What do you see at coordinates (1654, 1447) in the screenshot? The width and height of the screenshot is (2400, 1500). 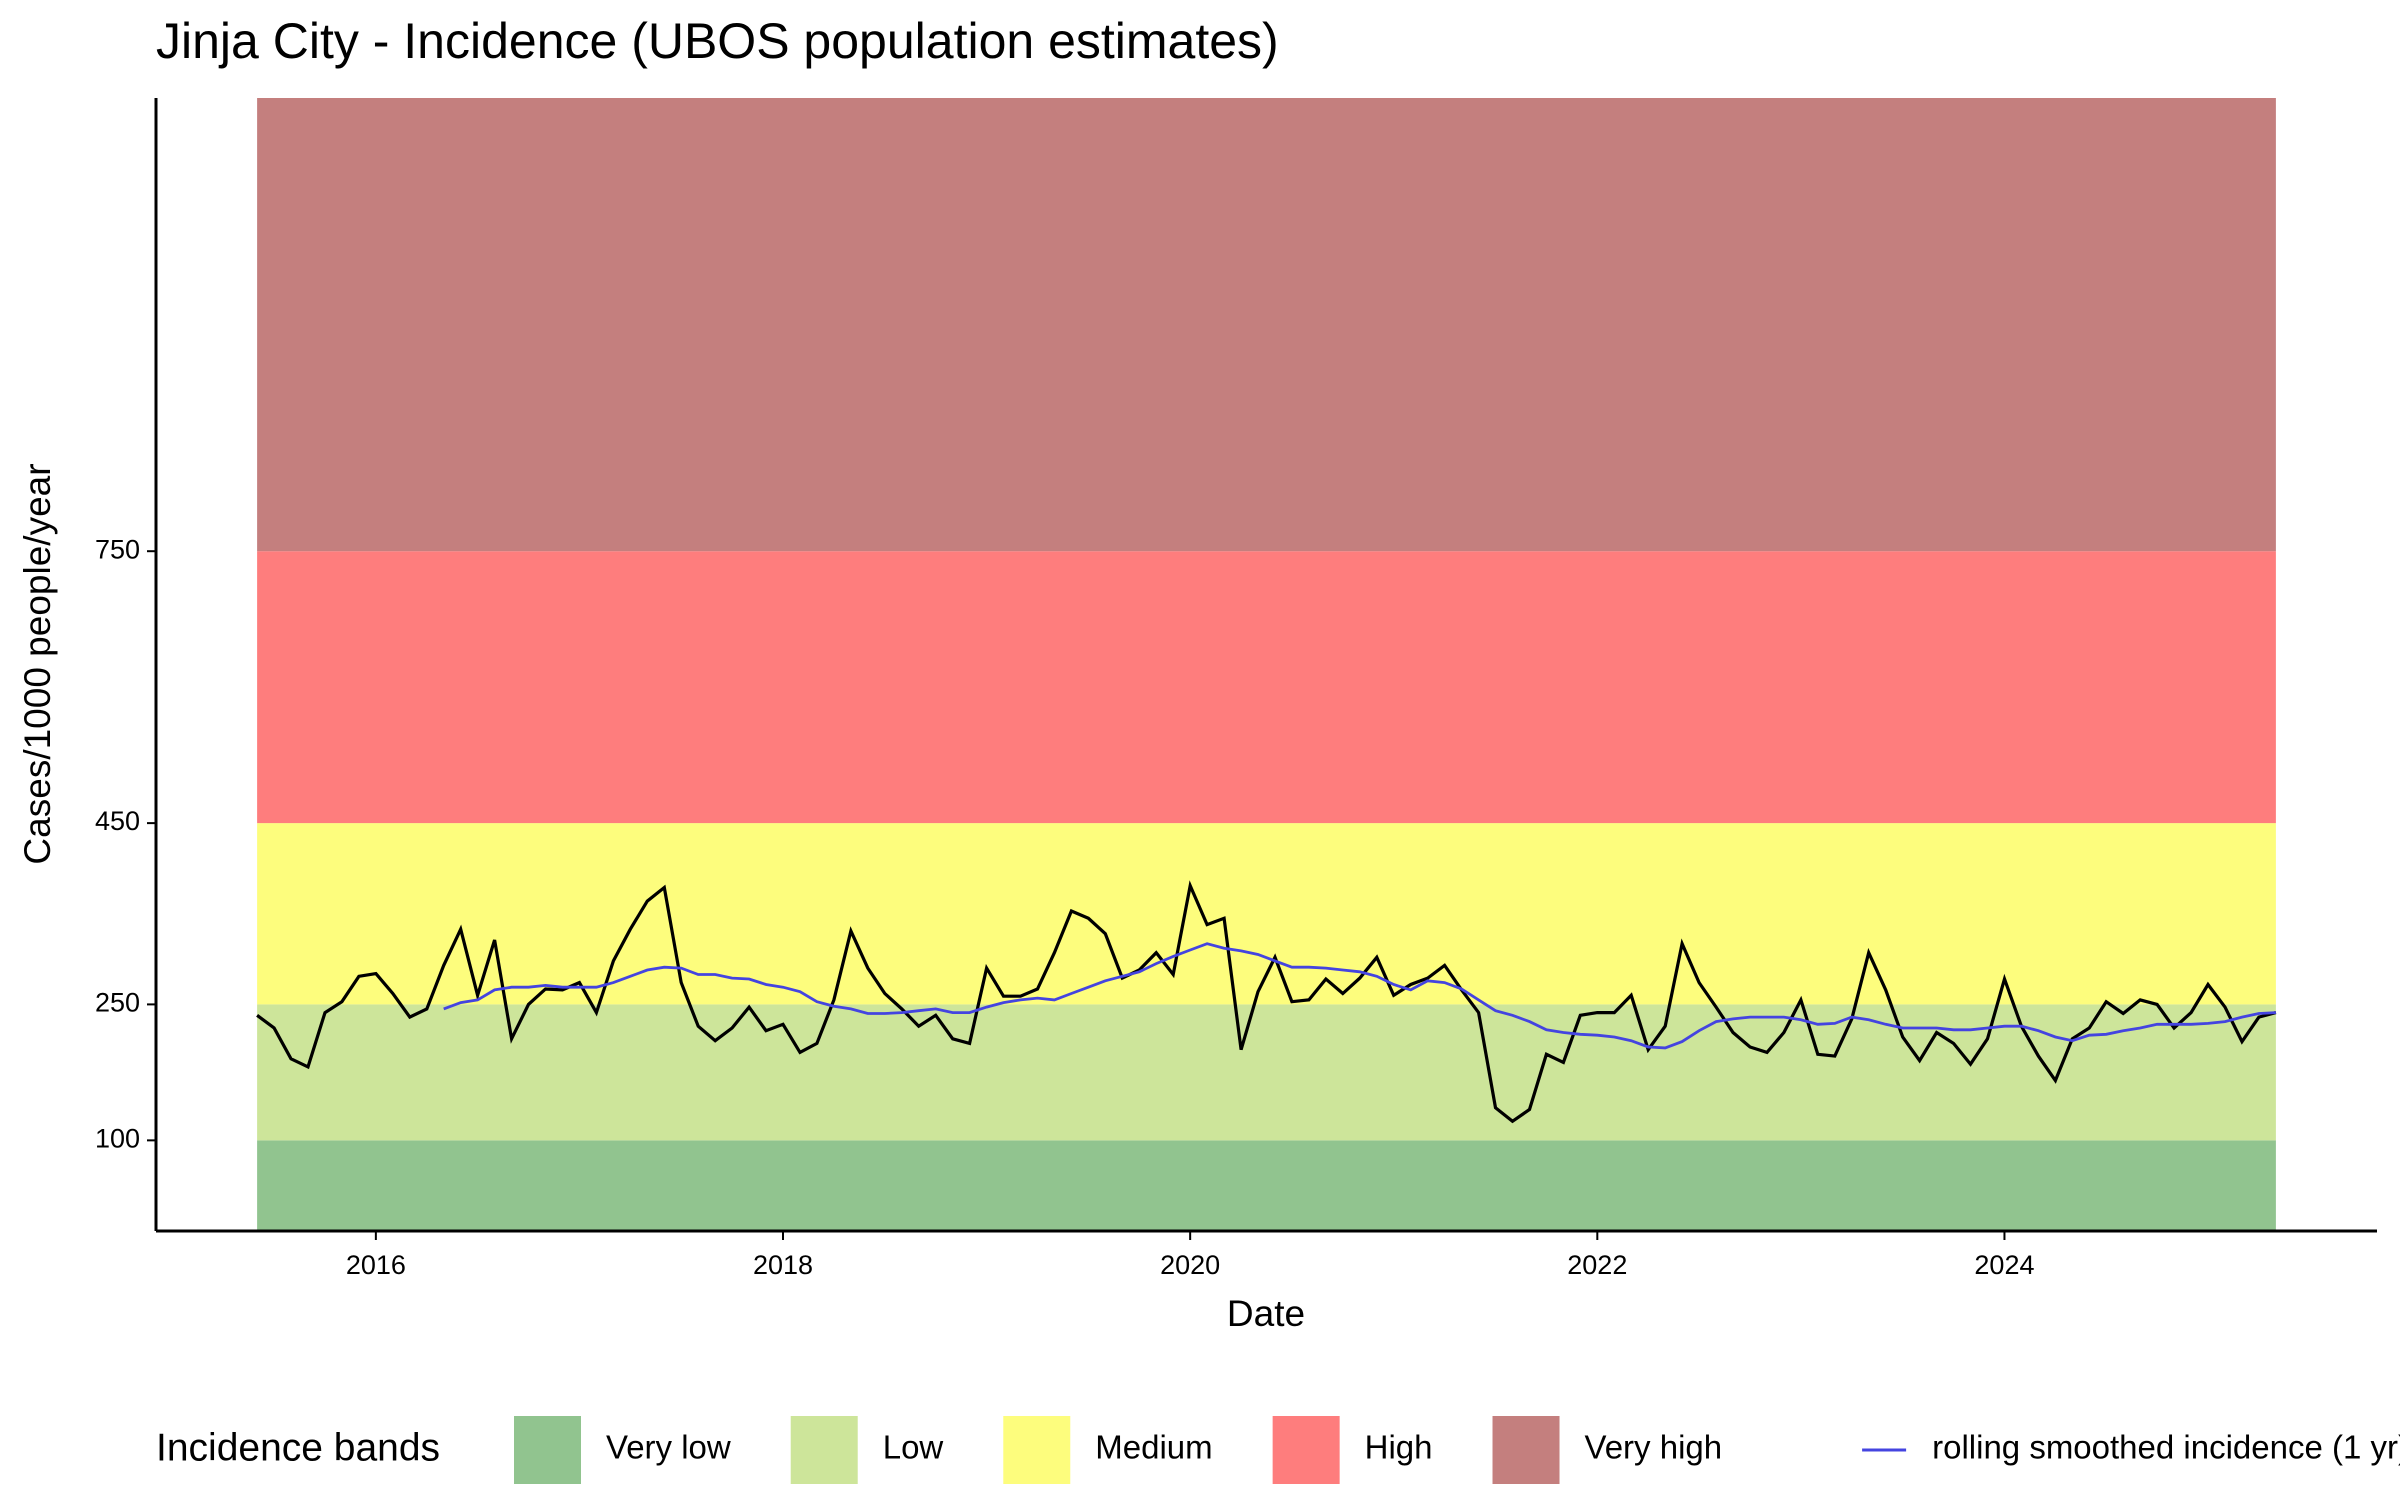 I see `legend-label: Very high` at bounding box center [1654, 1447].